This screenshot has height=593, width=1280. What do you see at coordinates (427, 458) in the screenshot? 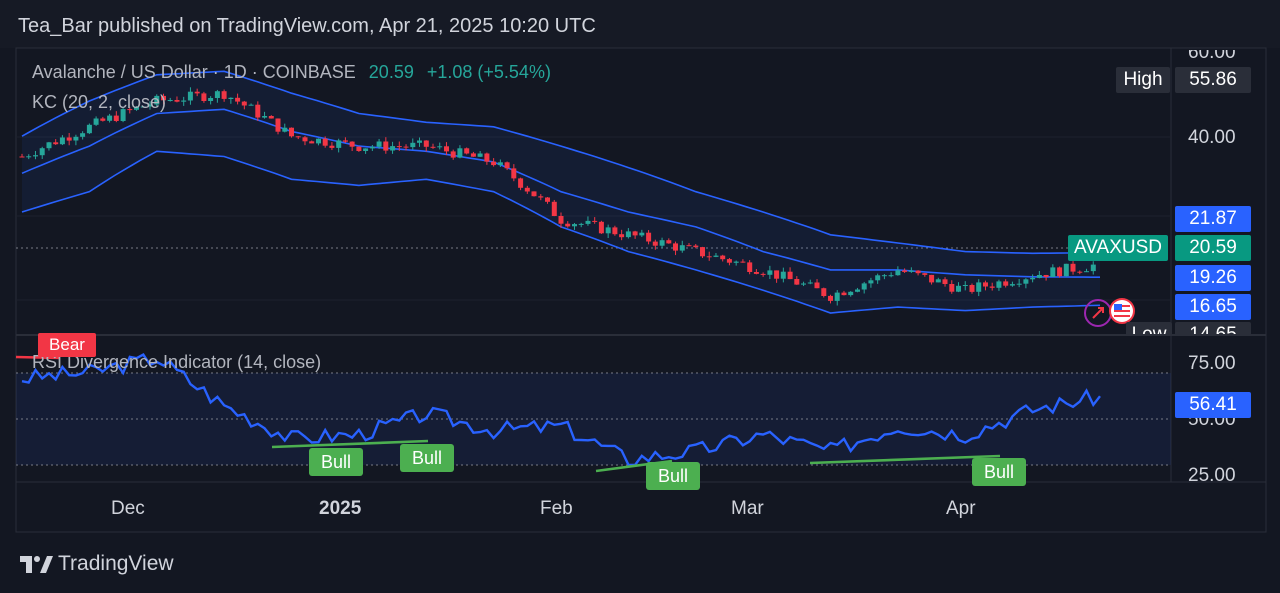
I see `bull-signal-tag-2: Bull` at bounding box center [427, 458].